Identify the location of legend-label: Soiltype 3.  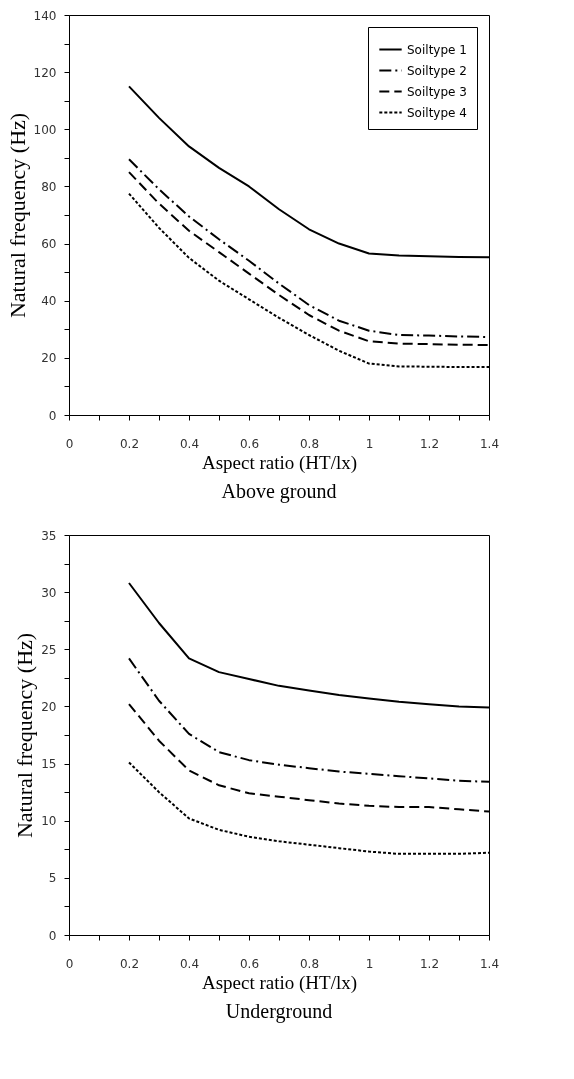
(437, 91).